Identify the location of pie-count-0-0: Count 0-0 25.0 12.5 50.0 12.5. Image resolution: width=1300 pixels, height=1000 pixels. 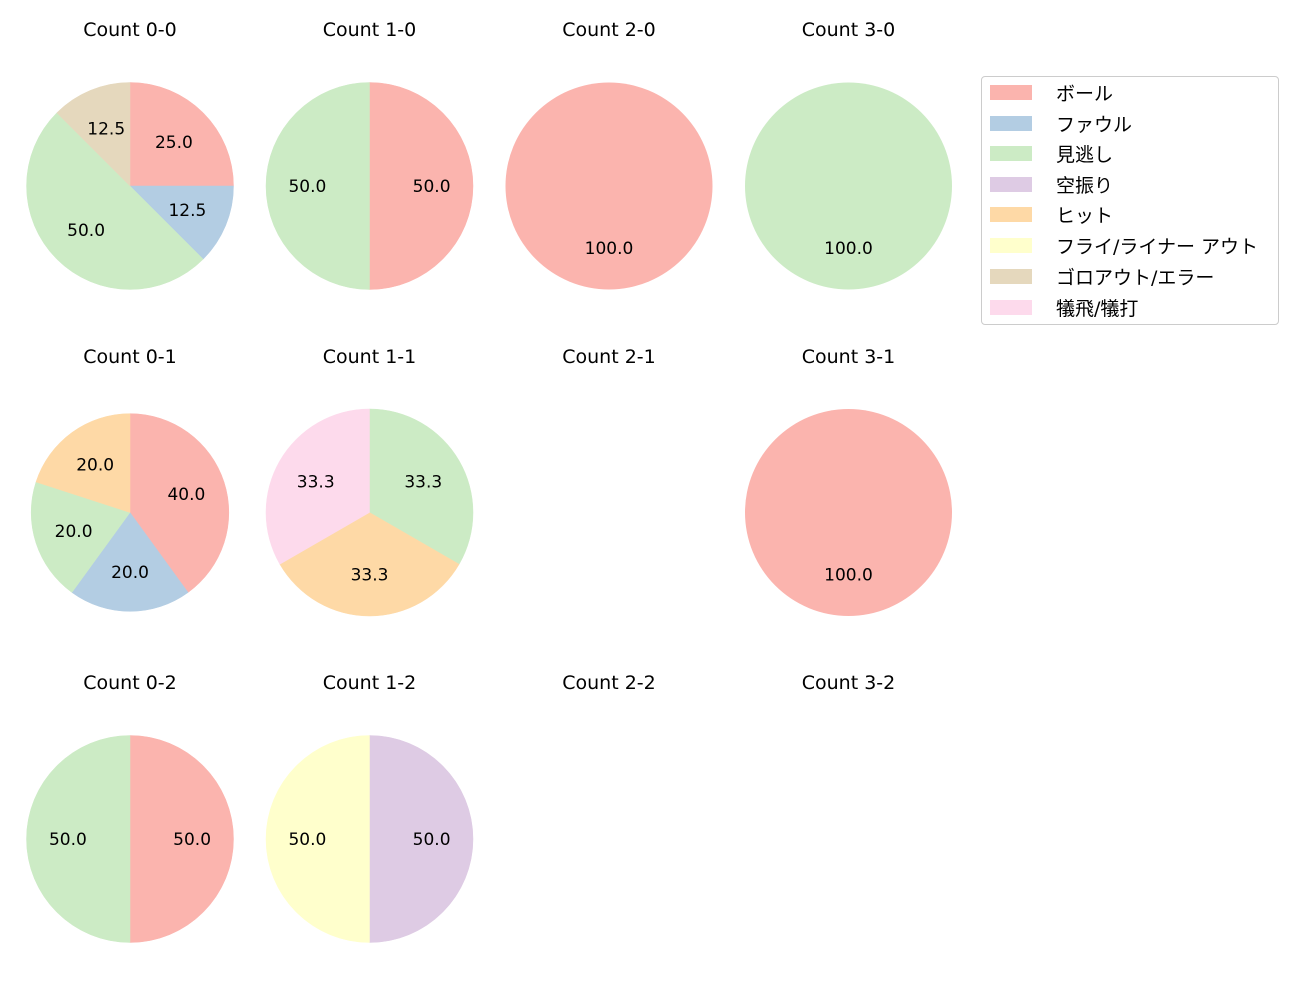
(130, 154).